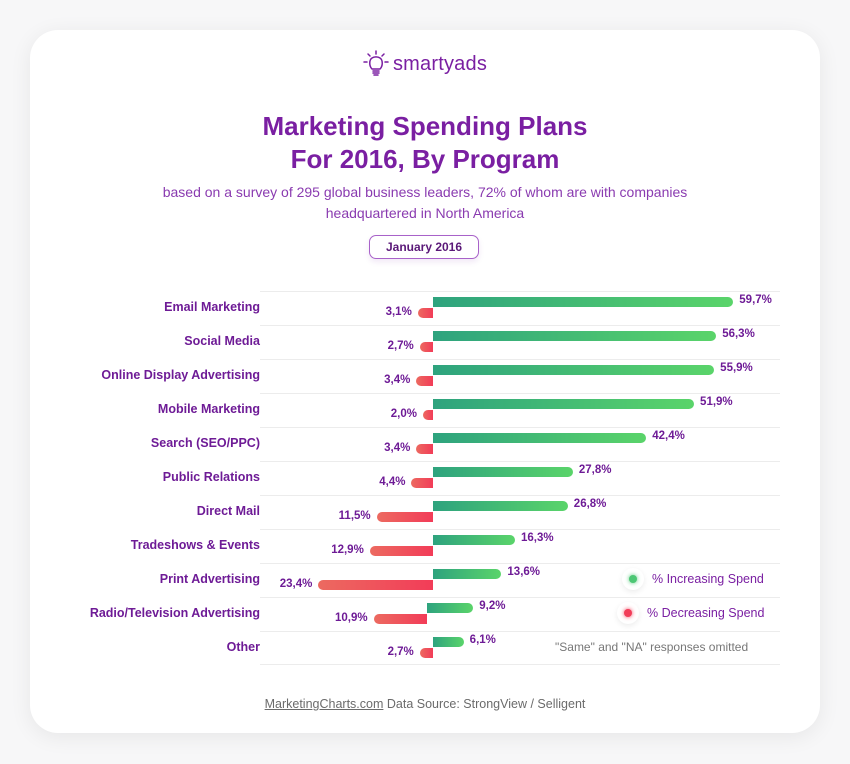 This screenshot has height=764, width=850. I want to click on decreasing-value: 23,4%, so click(296, 584).